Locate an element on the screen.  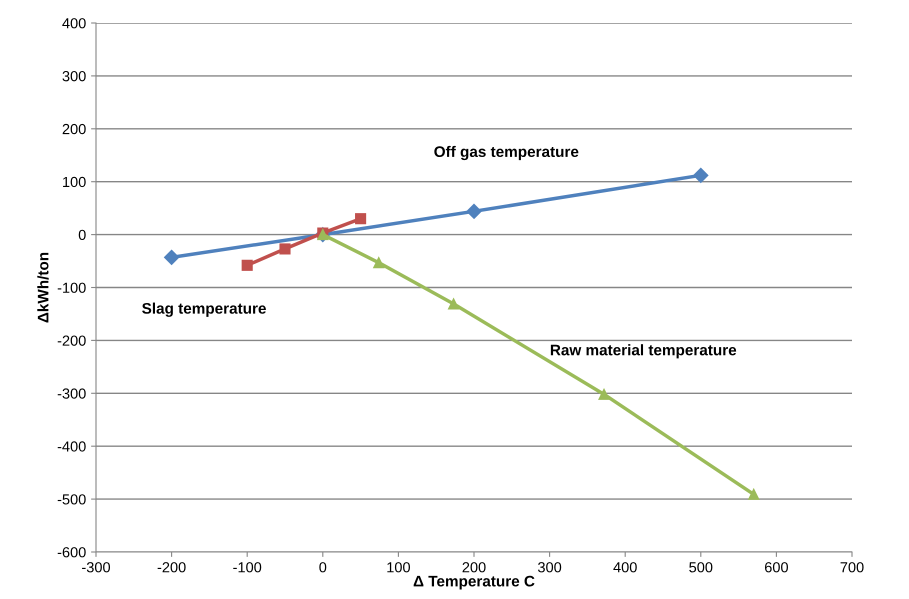
y-tick-label: 400 is located at coordinates (74, 23).